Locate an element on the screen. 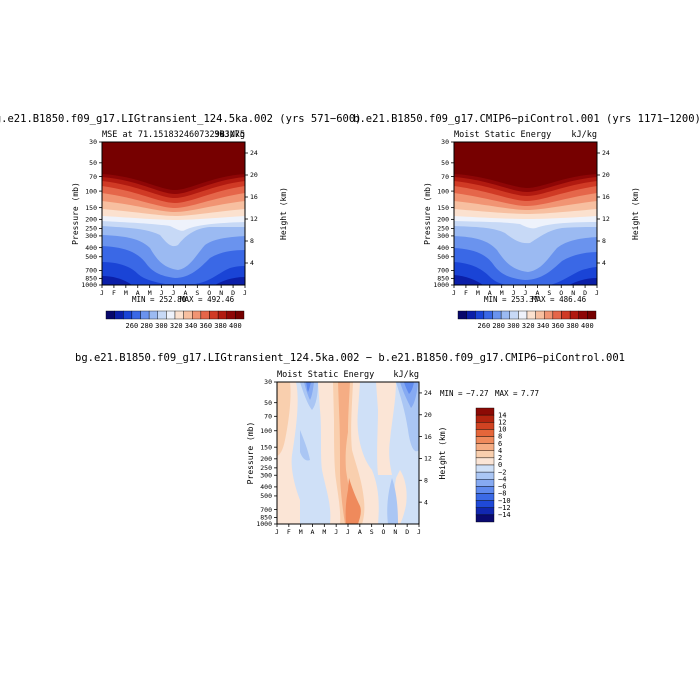  colorbar-label: −4 is located at coordinates (502, 479).